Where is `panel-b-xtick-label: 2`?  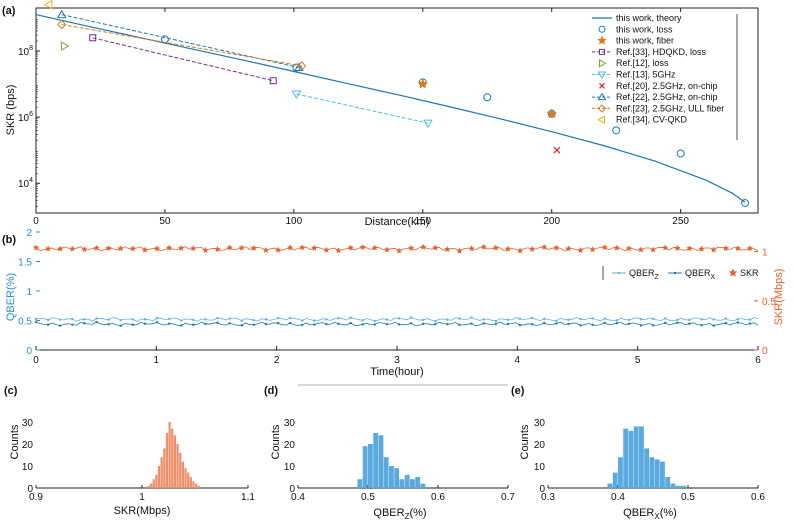 panel-b-xtick-label: 2 is located at coordinates (277, 360).